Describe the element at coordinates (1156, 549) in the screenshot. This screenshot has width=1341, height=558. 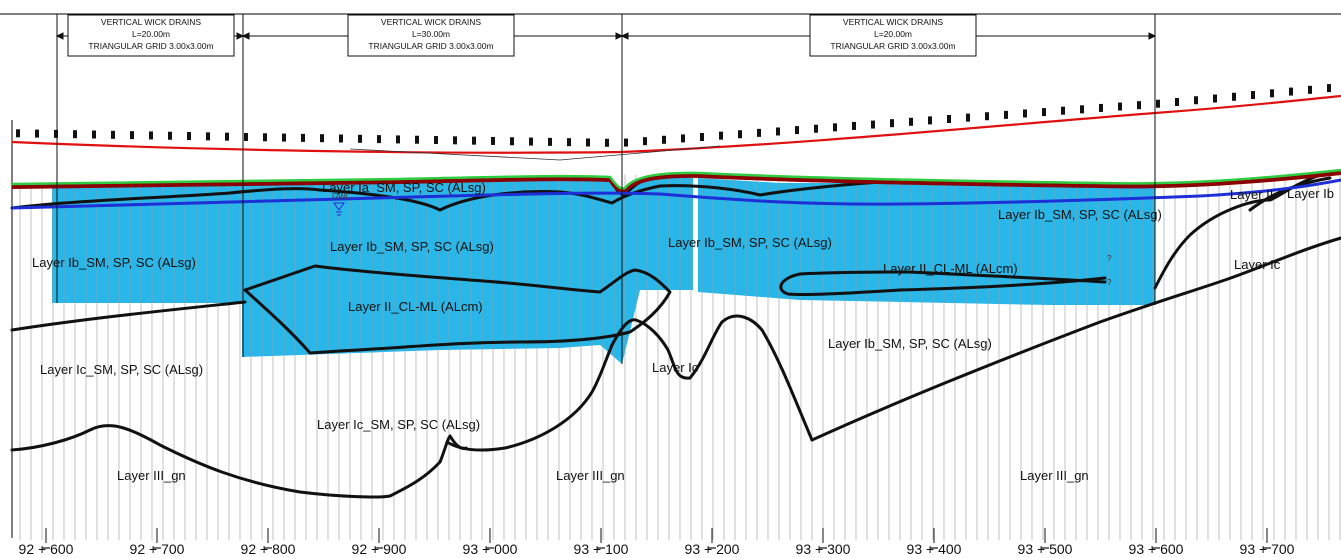
I see `chainage-label: 93 + 600` at that location.